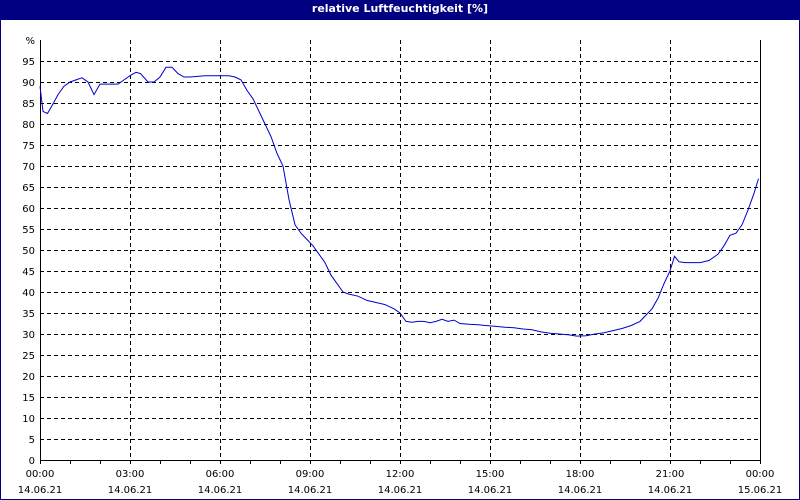  Describe the element at coordinates (28, 104) in the screenshot. I see `y-tick-label: 85` at that location.